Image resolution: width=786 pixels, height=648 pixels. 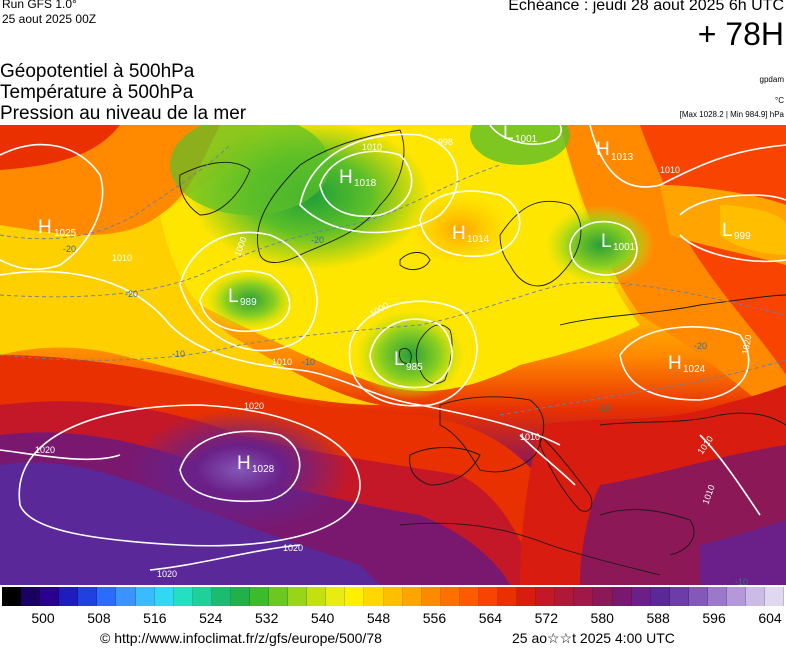 I want to click on color-scale-tick: 588, so click(x=658, y=618).